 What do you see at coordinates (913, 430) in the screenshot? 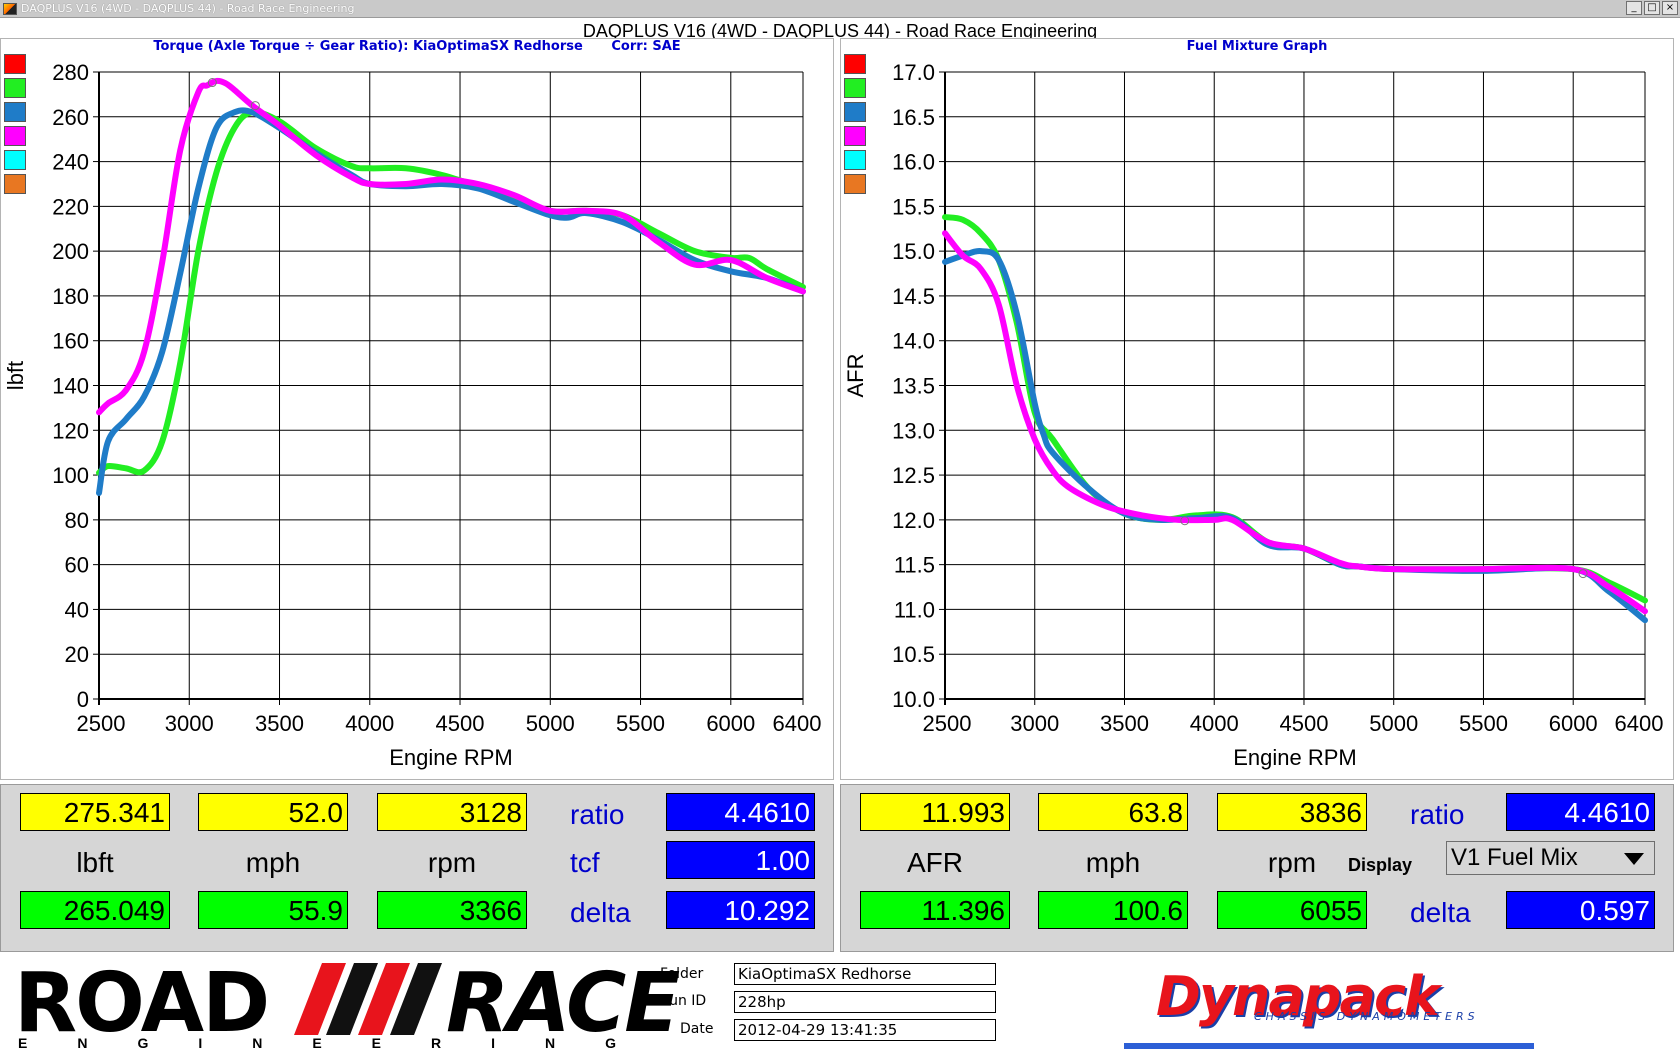
I see `y-tick-label: 13.0` at bounding box center [913, 430].